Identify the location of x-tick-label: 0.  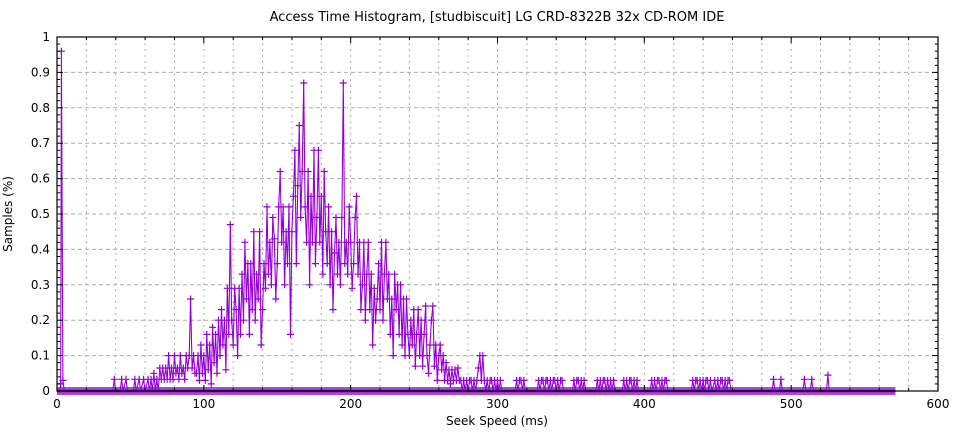
(57, 404).